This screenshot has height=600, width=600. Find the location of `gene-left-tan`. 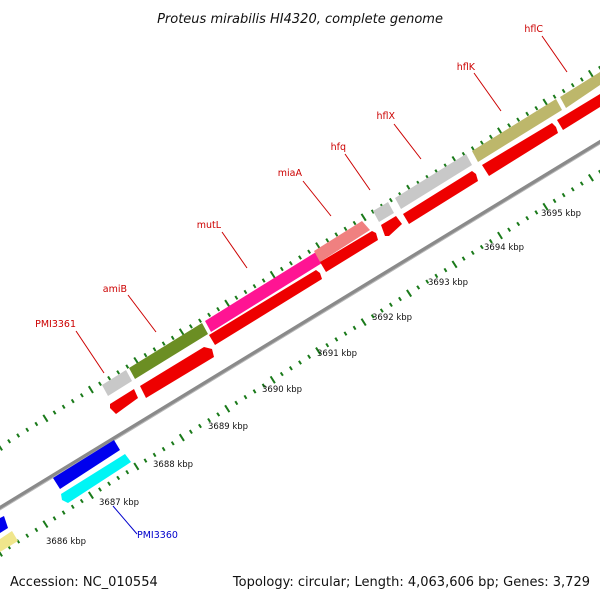

gene-left-tan is located at coordinates (9, 541).